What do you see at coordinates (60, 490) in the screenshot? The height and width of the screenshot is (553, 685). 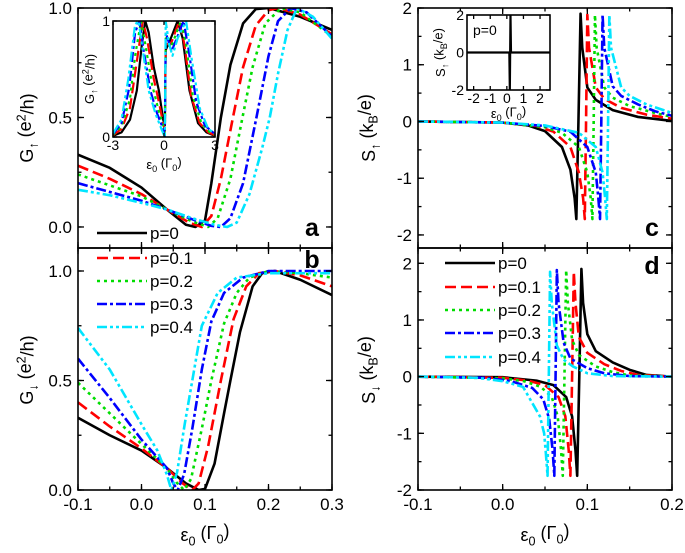 I see `y-tick-label: 0.0` at bounding box center [60, 490].